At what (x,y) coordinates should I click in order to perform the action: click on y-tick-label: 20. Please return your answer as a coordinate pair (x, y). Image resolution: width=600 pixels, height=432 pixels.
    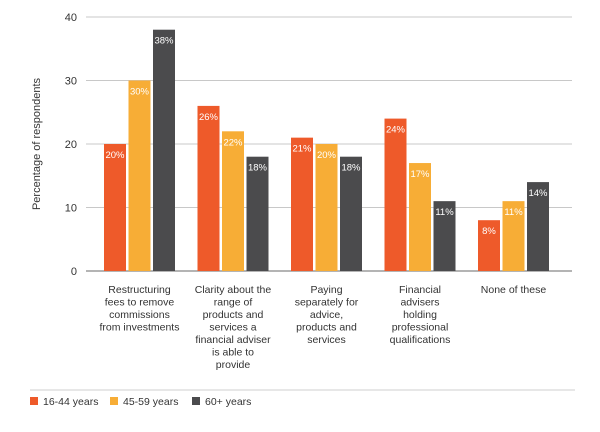
    Looking at the image, I should click on (71, 145).